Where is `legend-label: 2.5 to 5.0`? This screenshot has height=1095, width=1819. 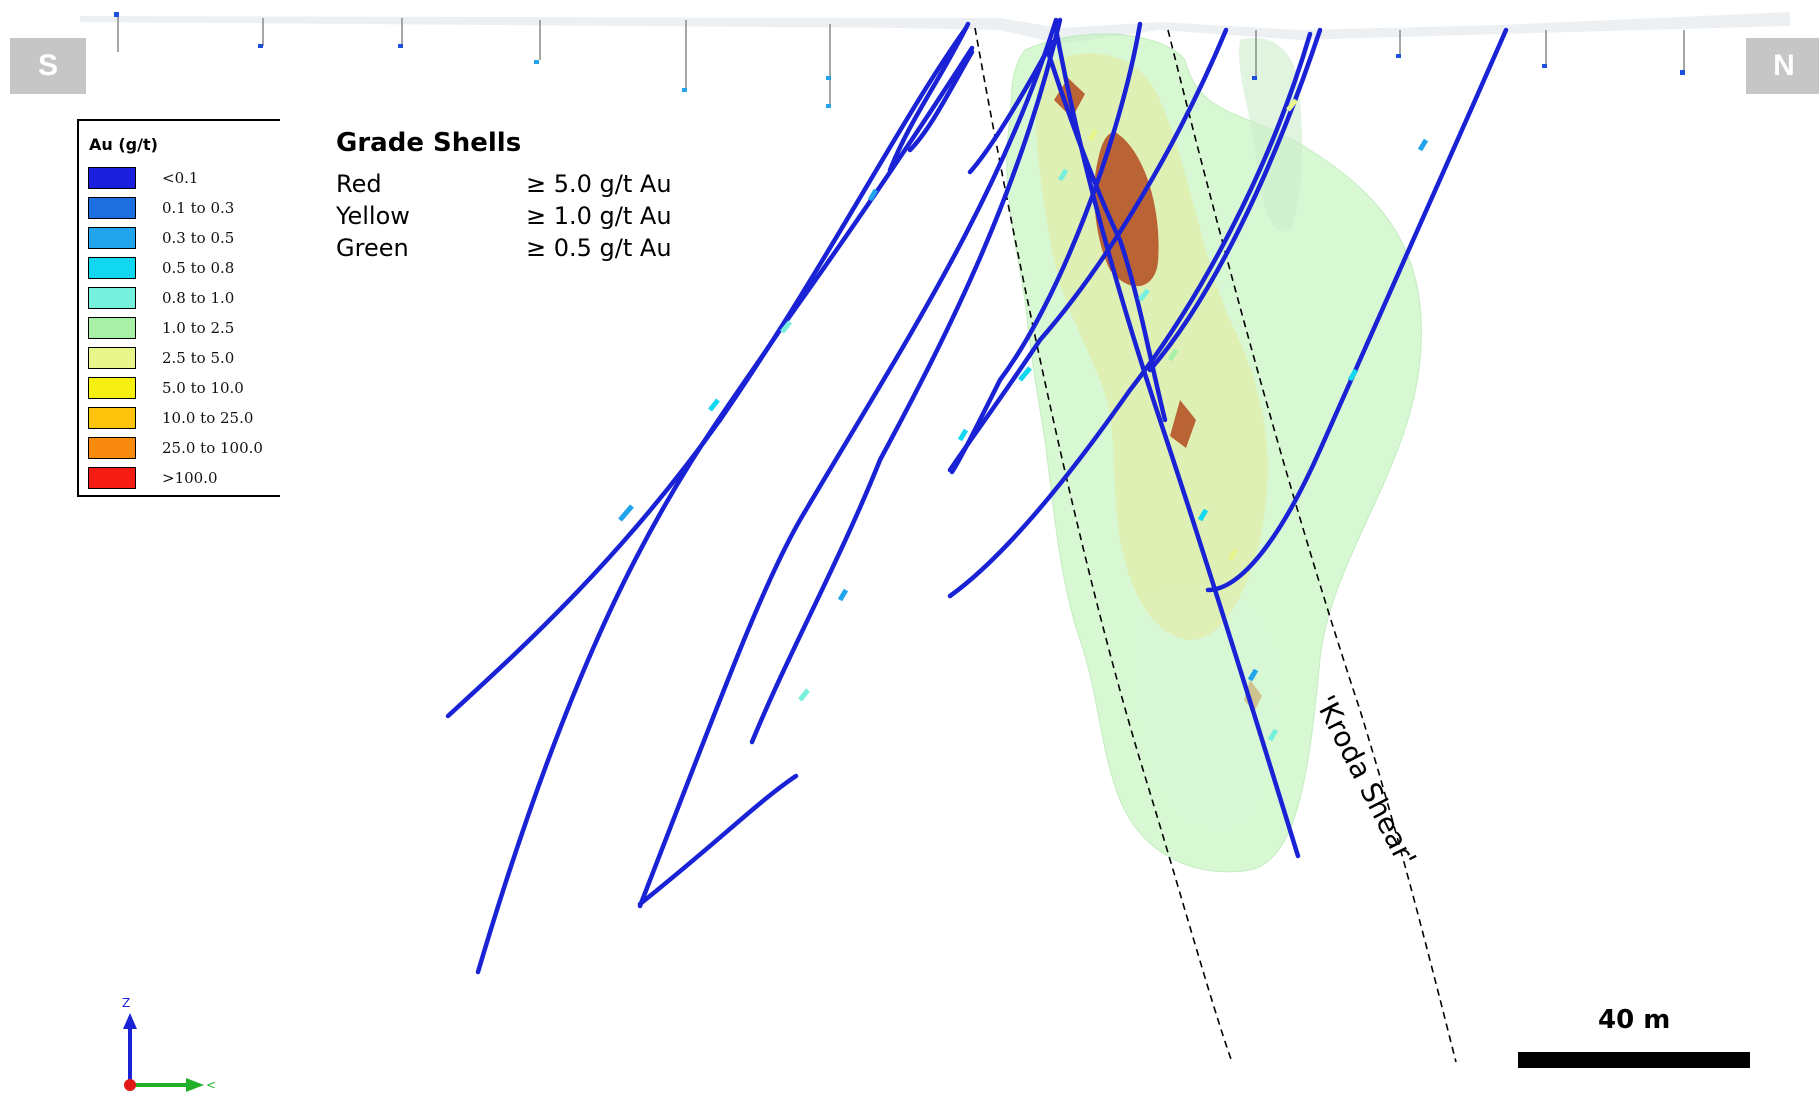
legend-label: 2.5 to 5.0 is located at coordinates (198, 358).